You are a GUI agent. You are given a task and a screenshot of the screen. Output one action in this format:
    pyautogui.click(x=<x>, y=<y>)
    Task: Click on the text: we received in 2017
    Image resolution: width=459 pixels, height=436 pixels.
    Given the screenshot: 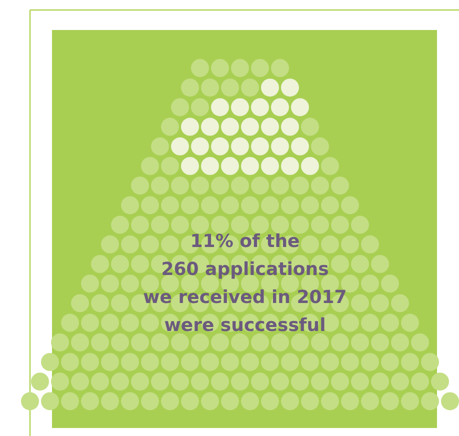 What is the action you would take?
    pyautogui.click(x=245, y=297)
    